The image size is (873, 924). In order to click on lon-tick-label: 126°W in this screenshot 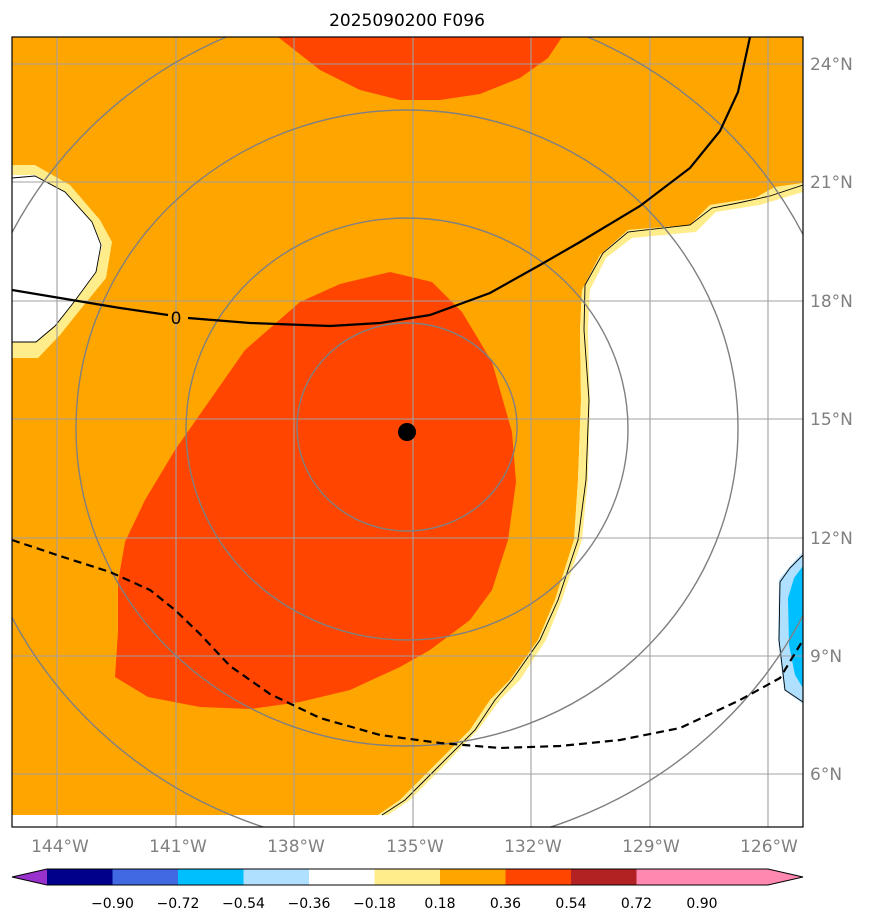, I will do `click(769, 847)`.